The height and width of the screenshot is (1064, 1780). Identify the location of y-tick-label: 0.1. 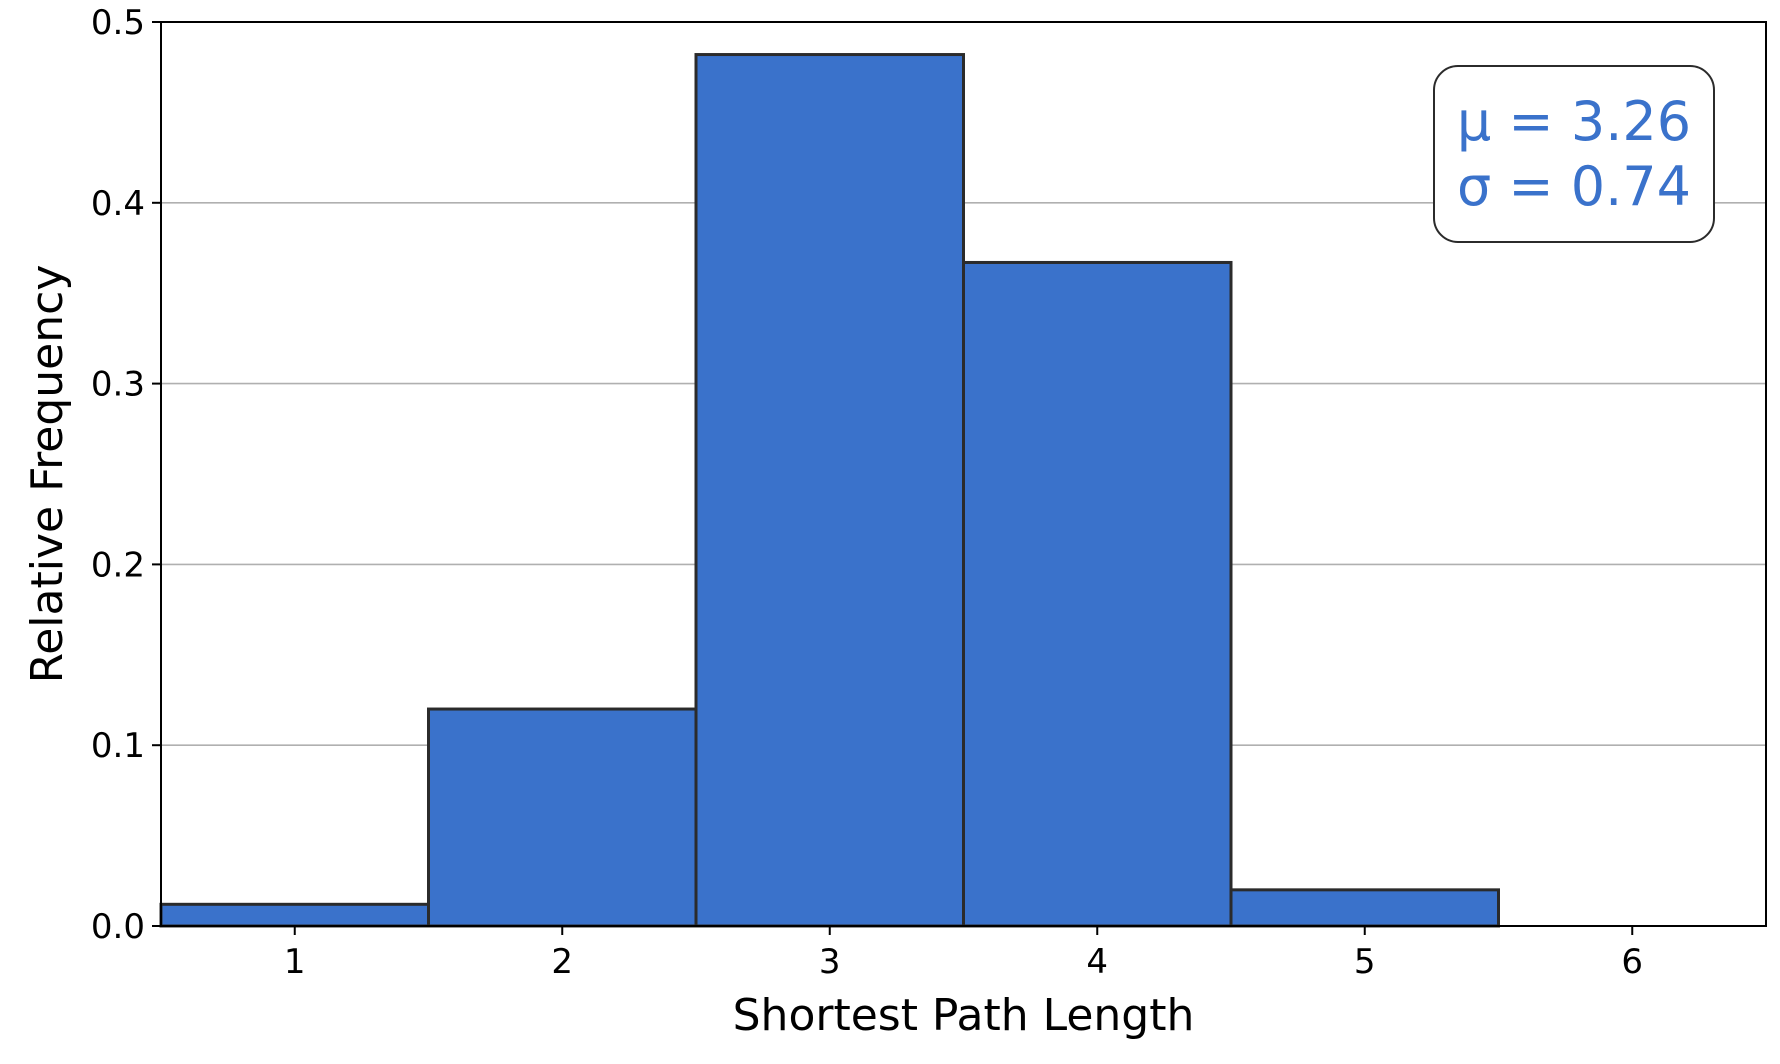
(118, 746).